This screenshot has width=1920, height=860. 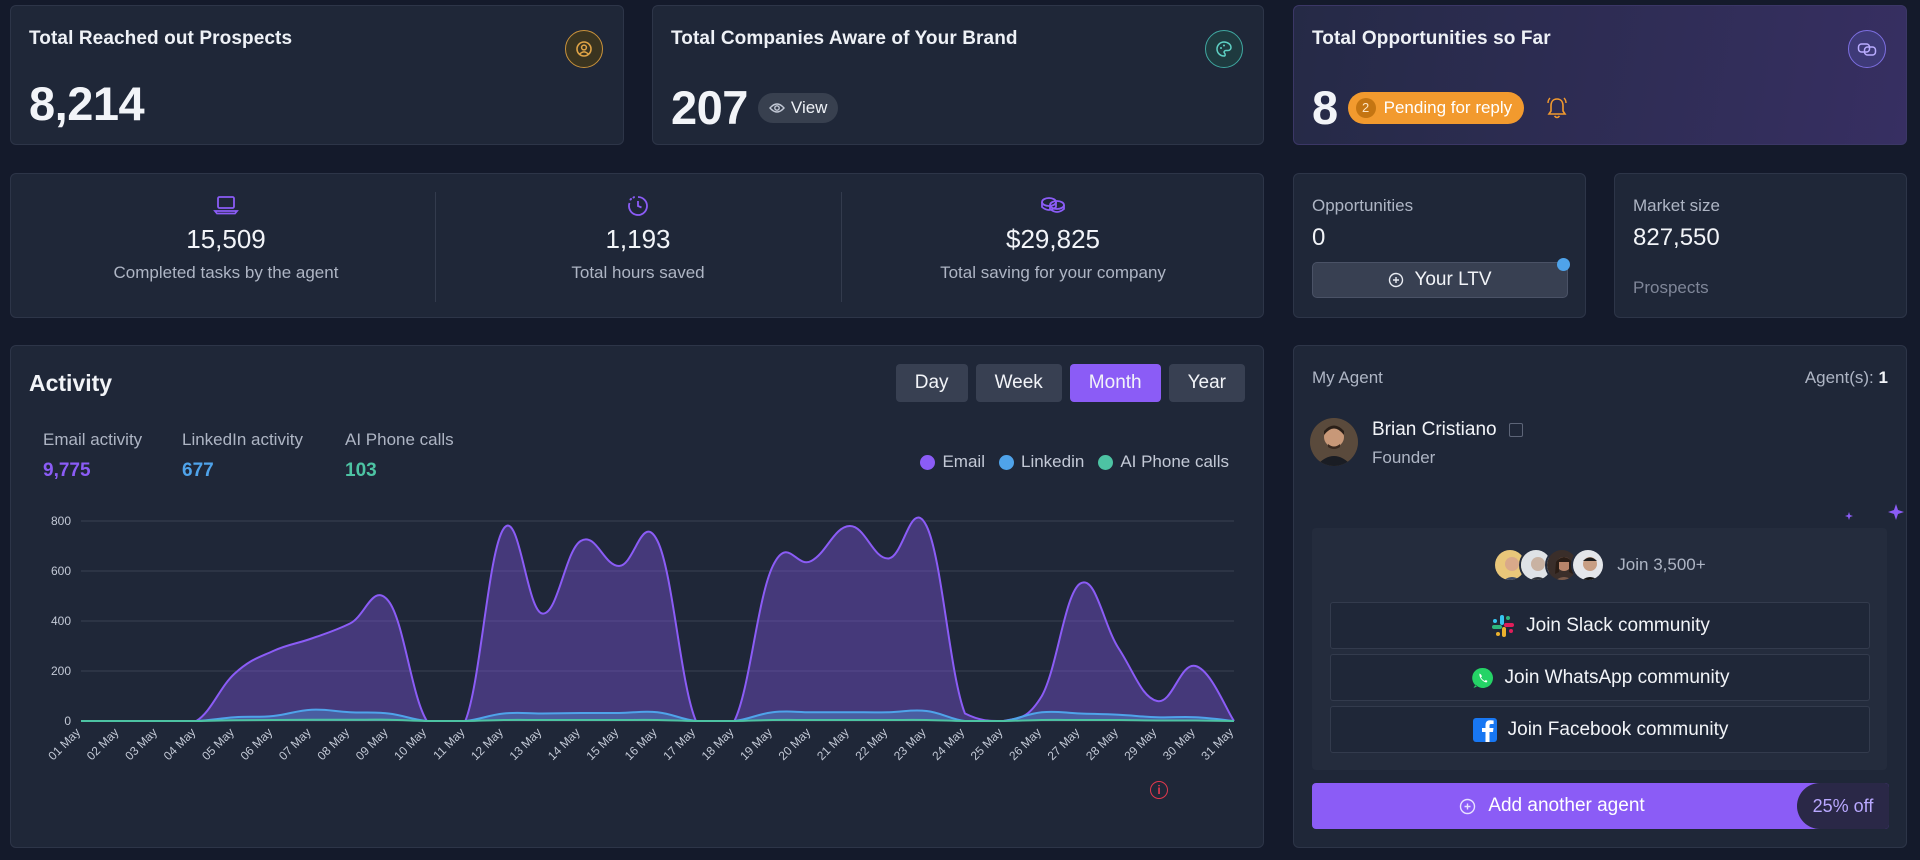 I want to click on legend-email: Email, so click(x=952, y=462).